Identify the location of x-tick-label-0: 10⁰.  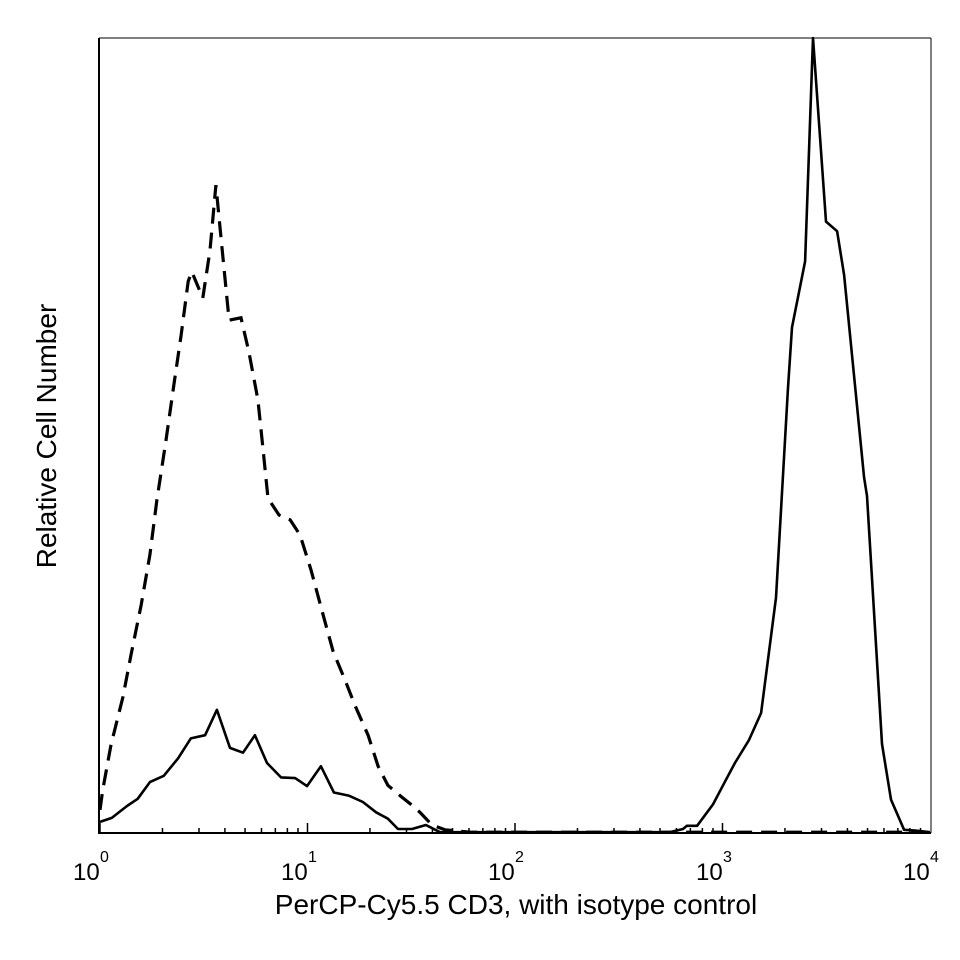
(91, 867).